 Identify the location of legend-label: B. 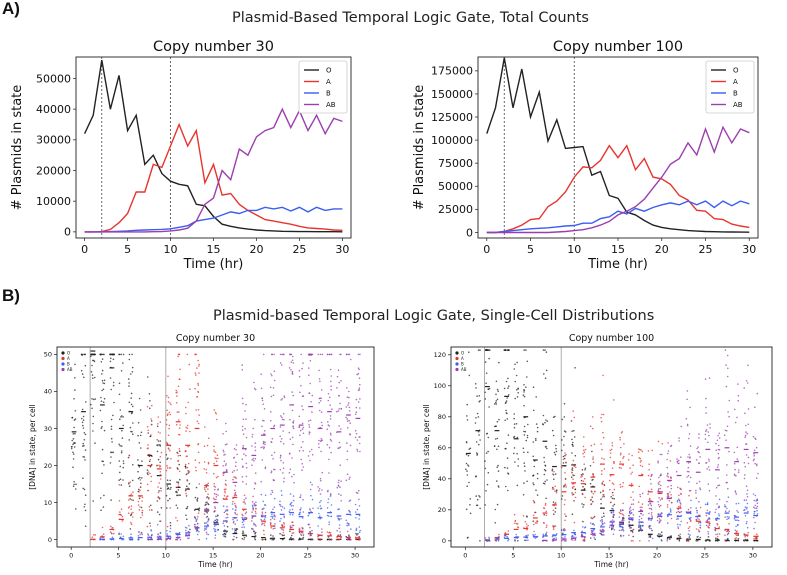
(68, 364).